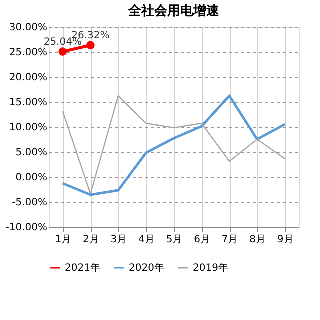  What do you see at coordinates (119, 240) in the screenshot?
I see `x-tick-label: 3月` at bounding box center [119, 240].